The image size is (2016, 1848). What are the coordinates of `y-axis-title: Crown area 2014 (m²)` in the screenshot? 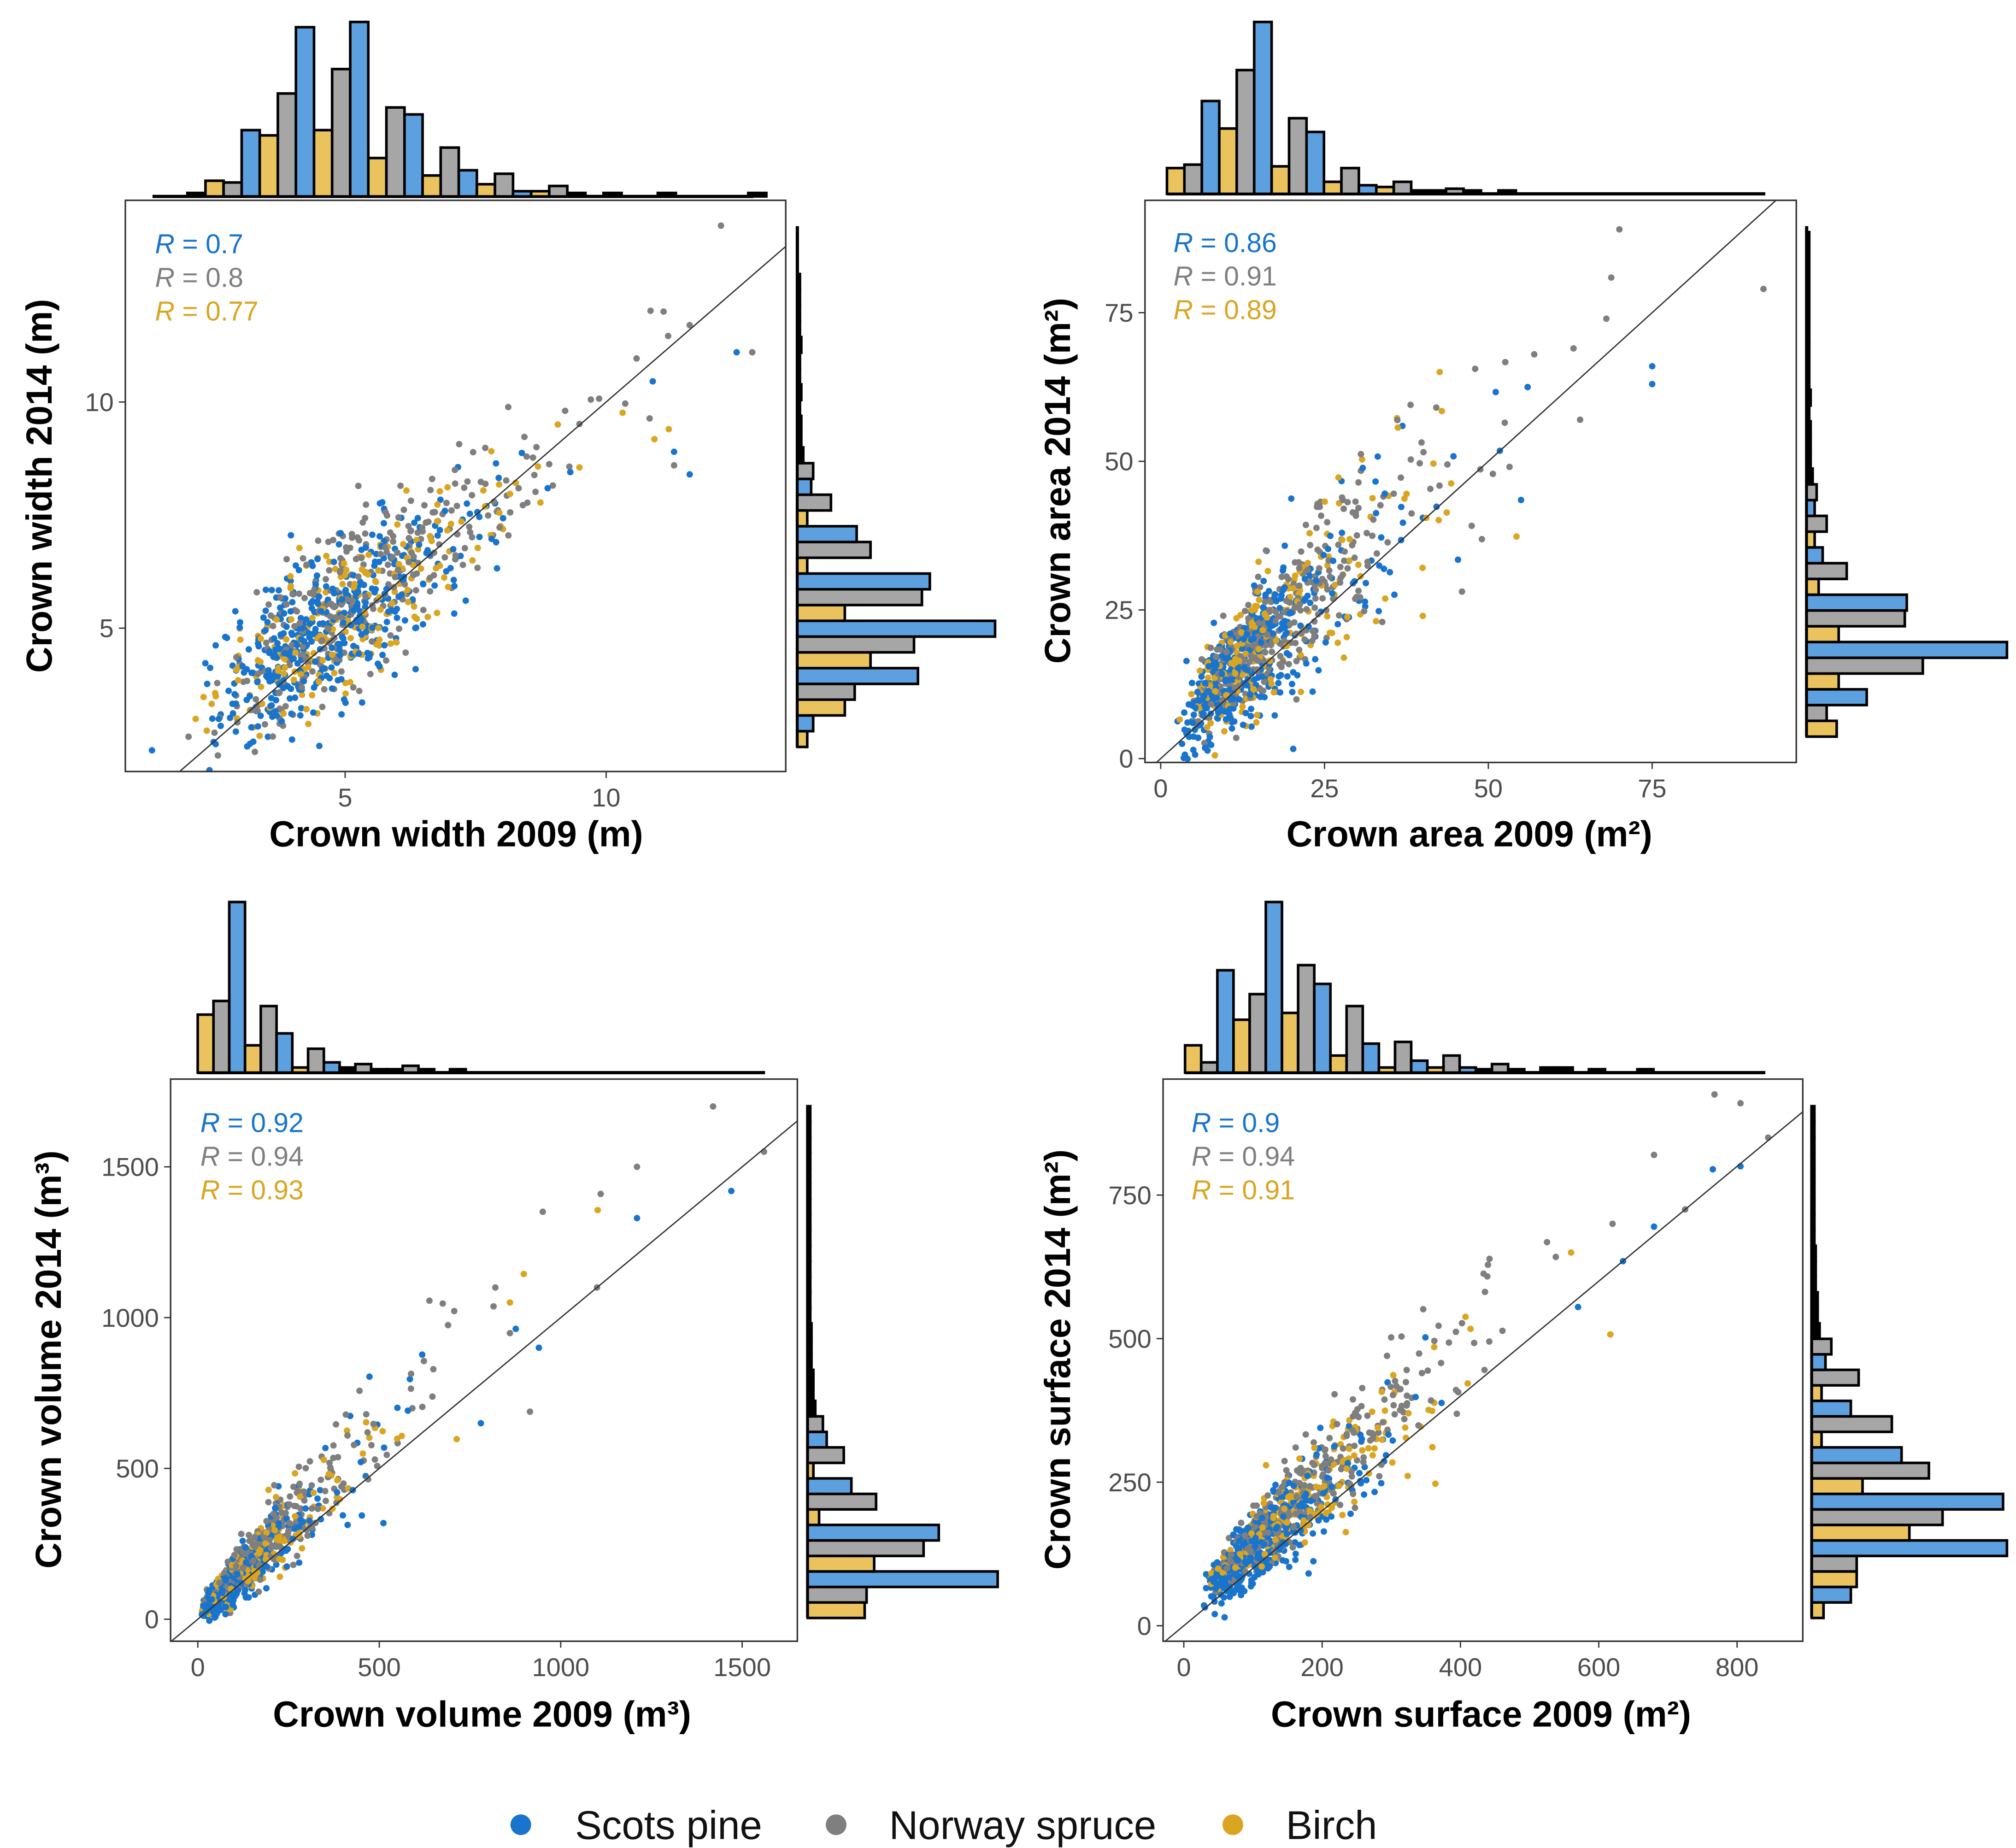 It's located at (1057, 481).